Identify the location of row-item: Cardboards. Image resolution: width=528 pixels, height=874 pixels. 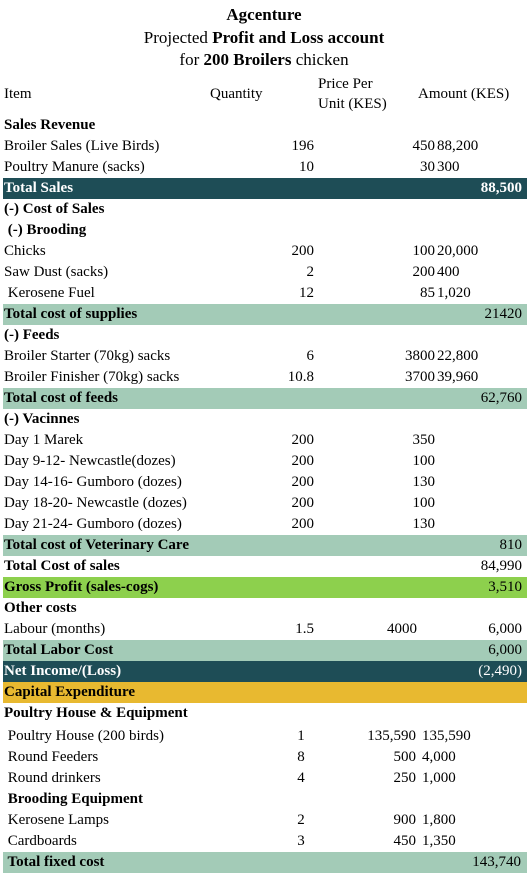
(40, 841).